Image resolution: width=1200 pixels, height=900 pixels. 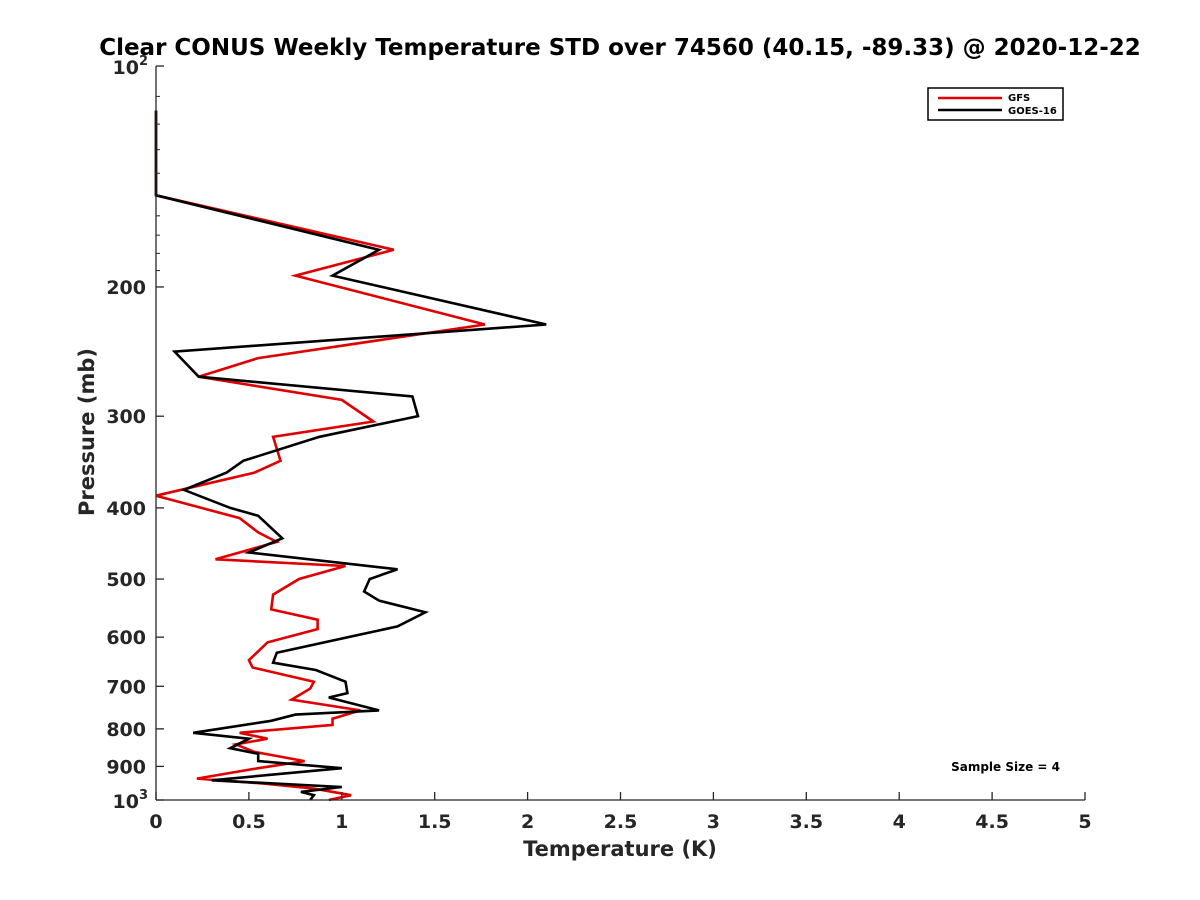 I want to click on x-tick-label: 0, so click(x=155, y=822).